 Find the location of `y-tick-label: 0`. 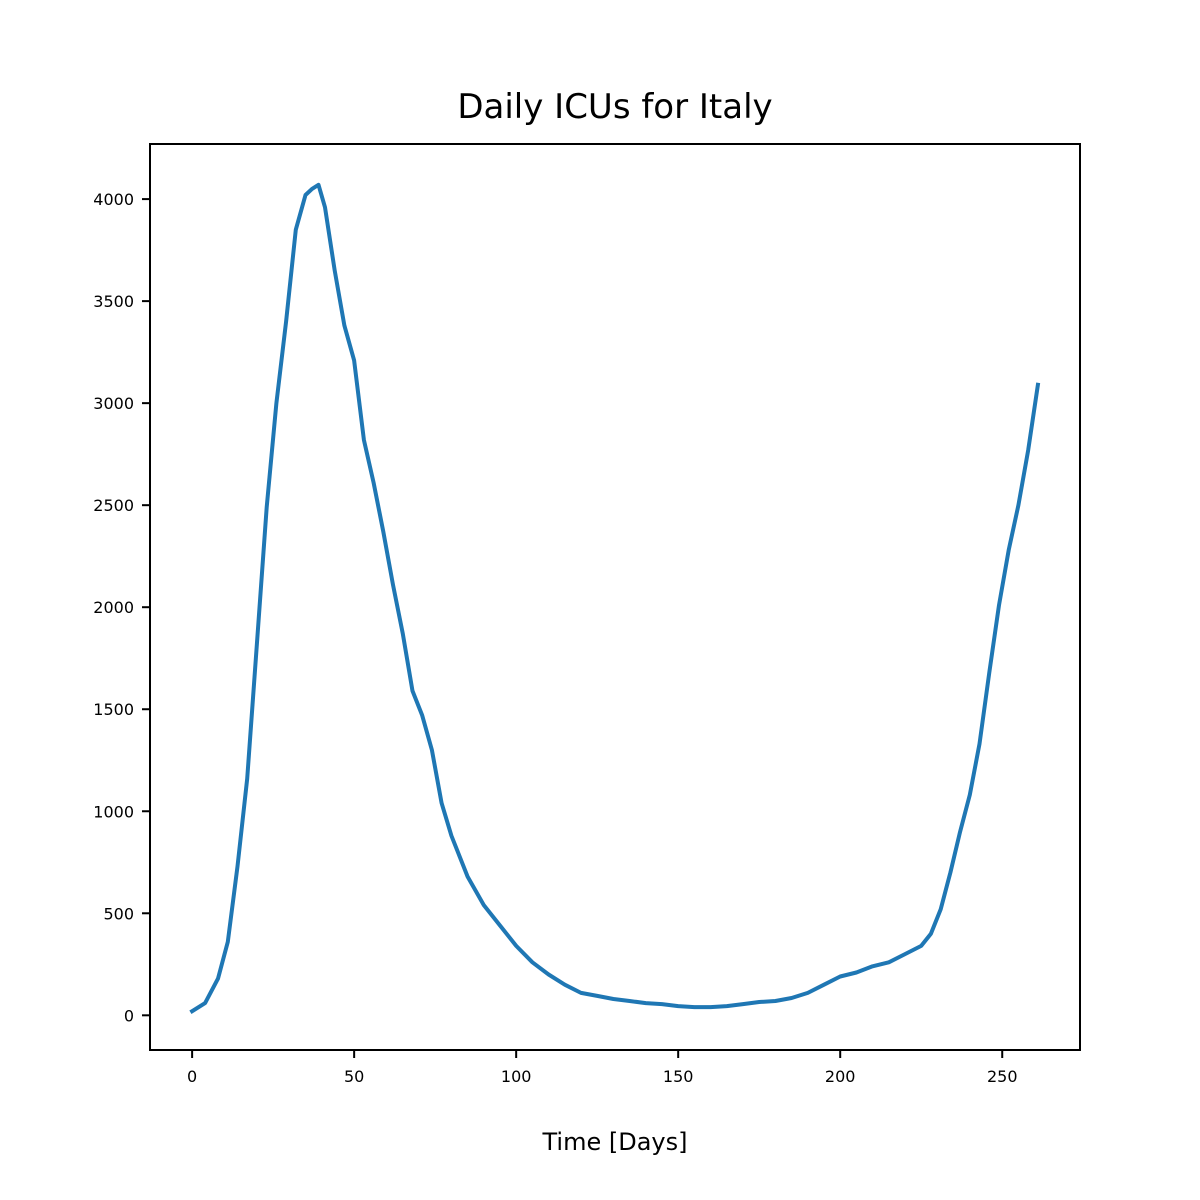

y-tick-label: 0 is located at coordinates (129, 1015).